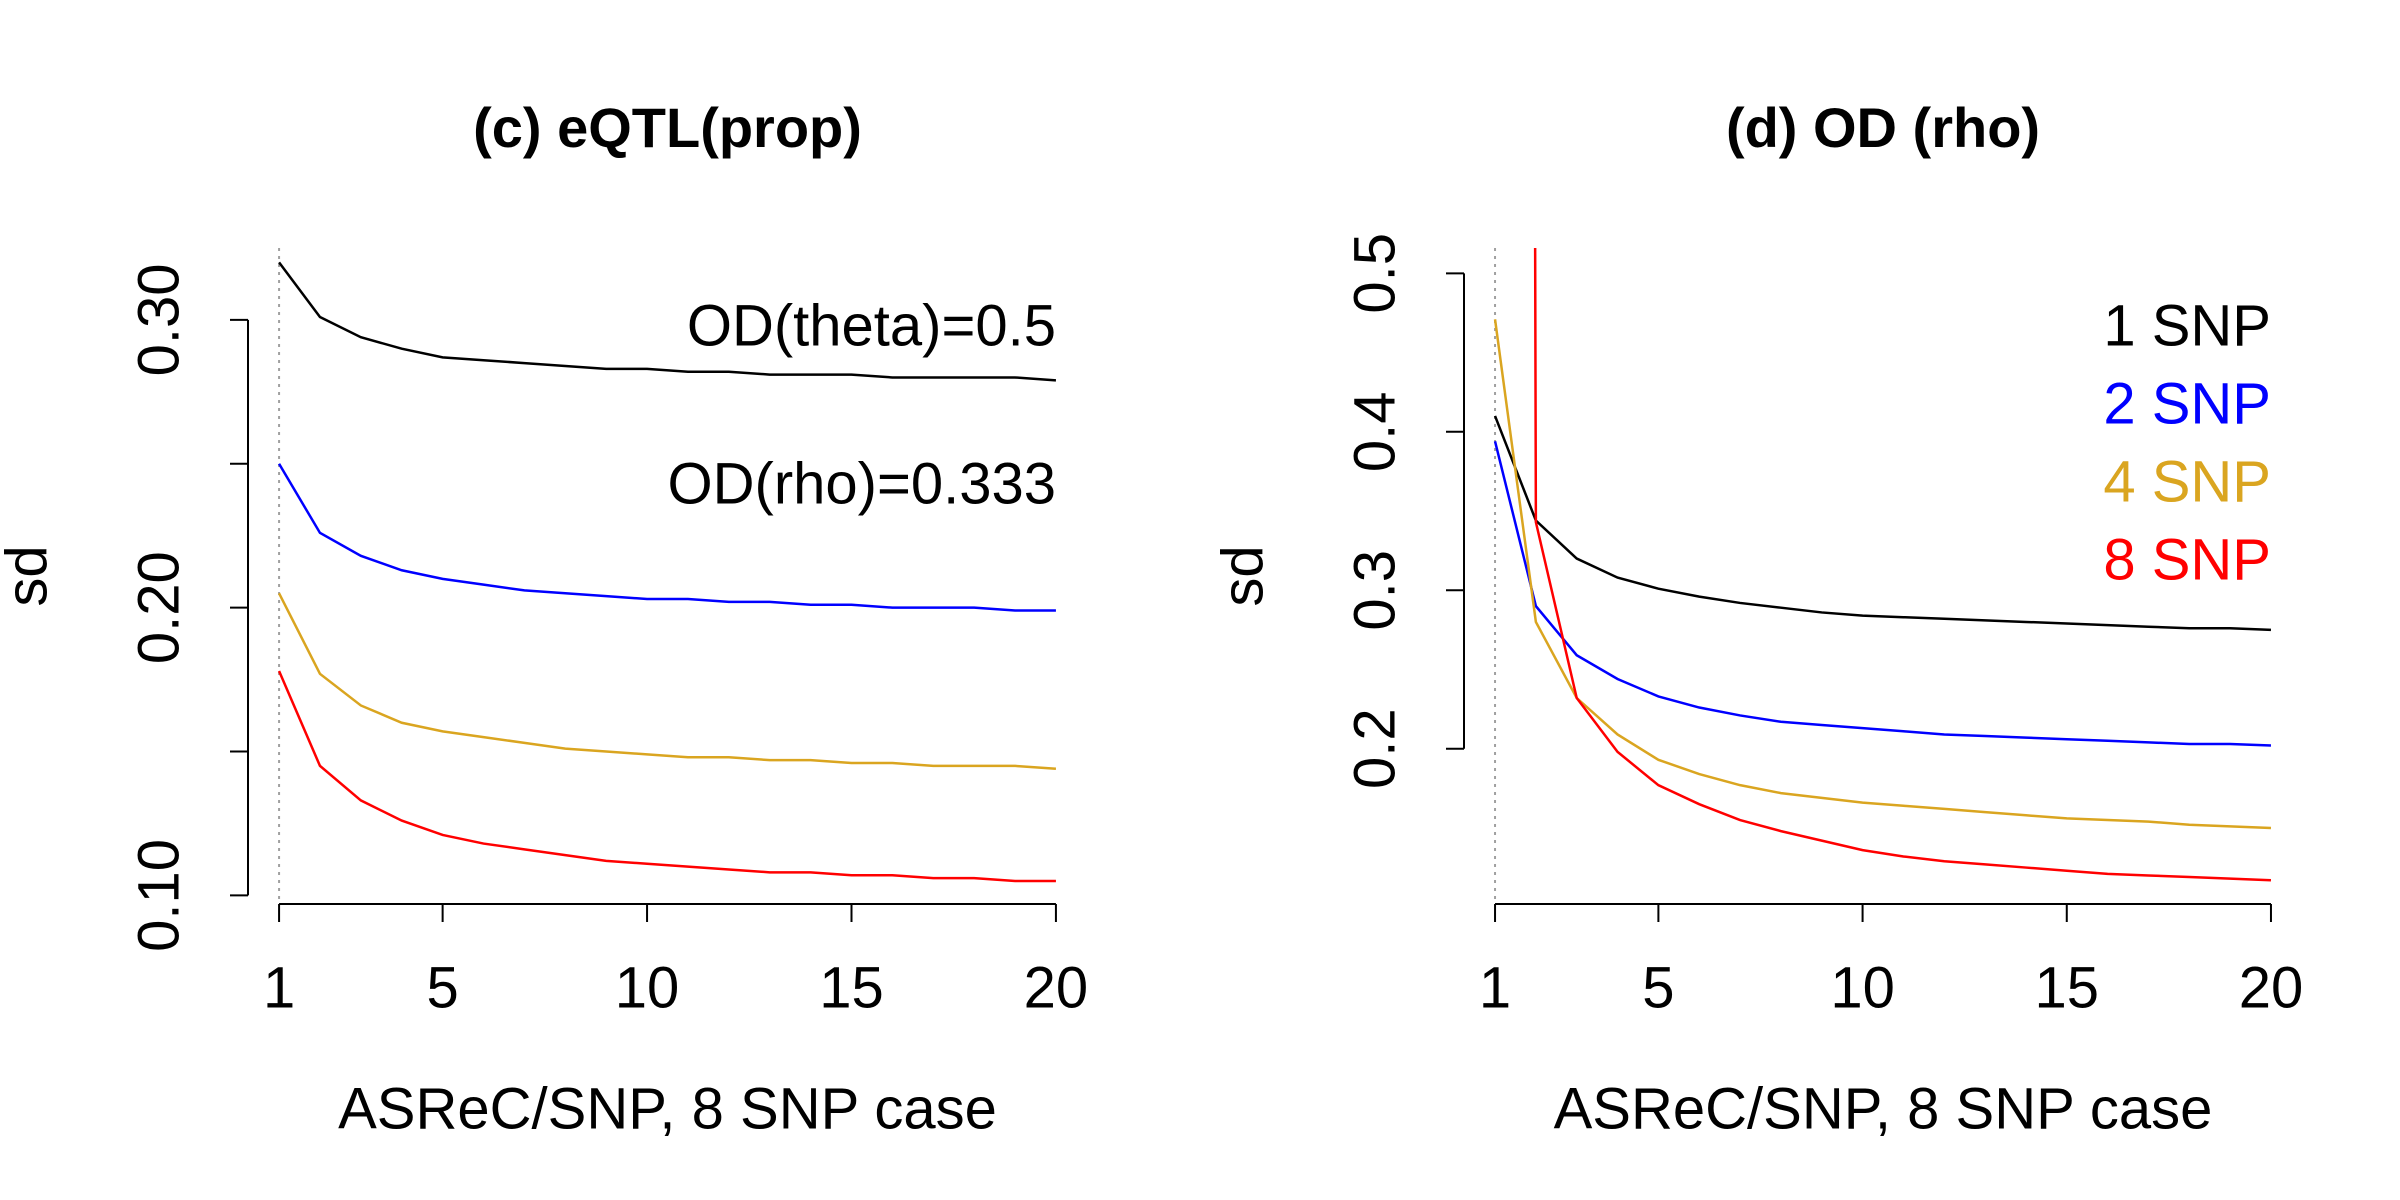 Image resolution: width=2400 pixels, height=1200 pixels. I want to click on annotation: OD(rho)=0.333, so click(862, 483).